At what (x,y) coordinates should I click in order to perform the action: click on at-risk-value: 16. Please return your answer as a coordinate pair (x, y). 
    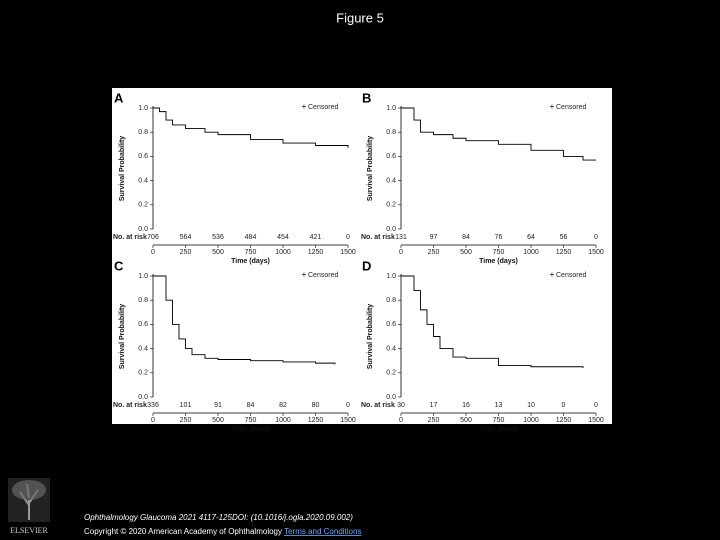
    Looking at the image, I should click on (466, 405).